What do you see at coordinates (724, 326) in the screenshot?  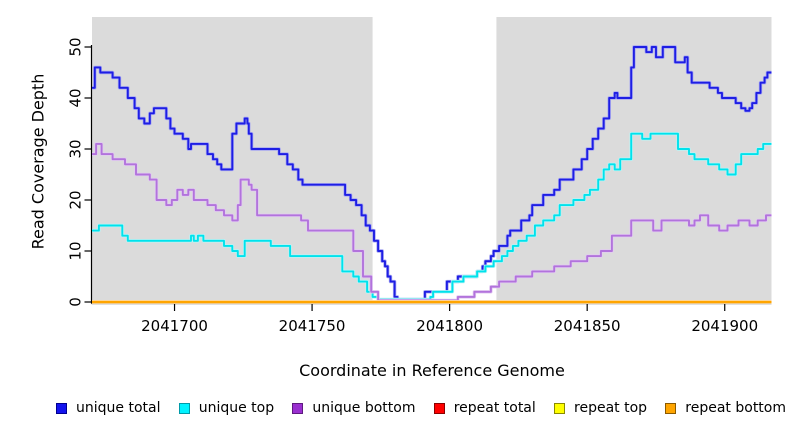 I see `x-tick-label: 2041900` at bounding box center [724, 326].